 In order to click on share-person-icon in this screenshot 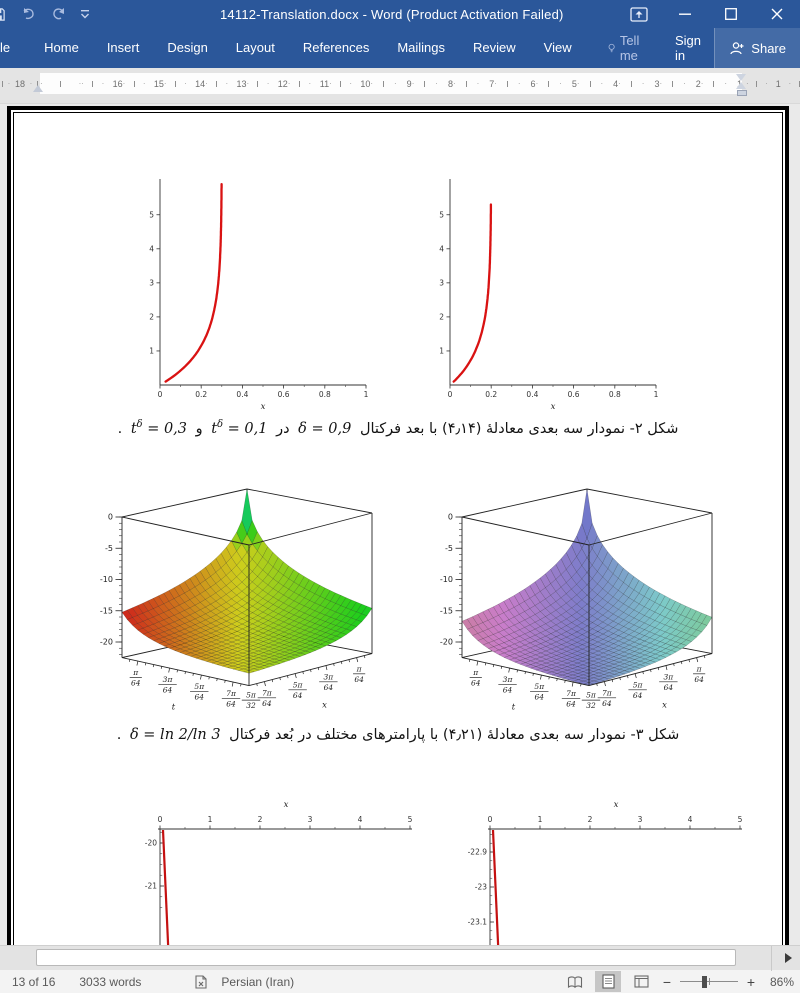, I will do `click(737, 47)`.